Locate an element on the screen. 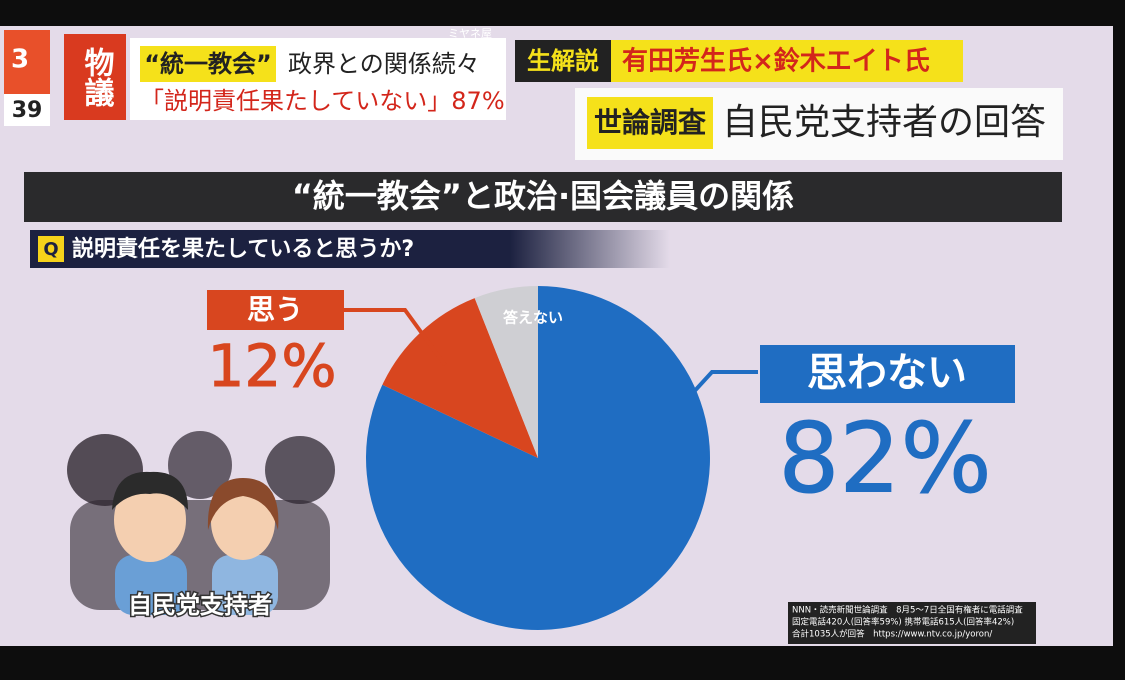  illustration is located at coordinates (201, 523).